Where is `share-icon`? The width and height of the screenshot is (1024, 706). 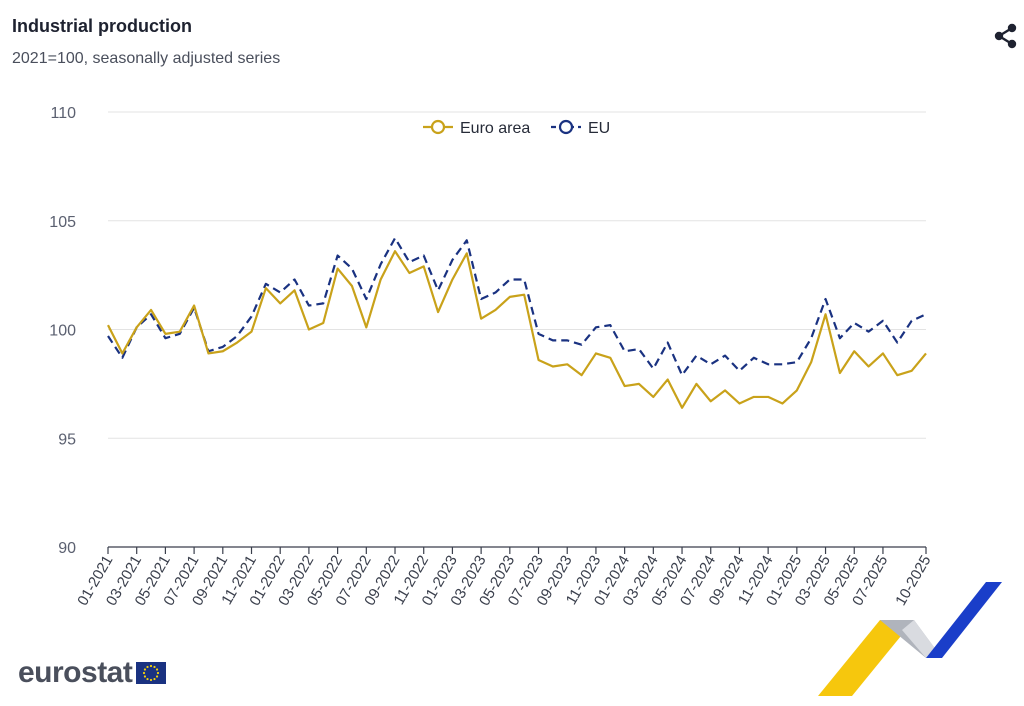 share-icon is located at coordinates (1006, 36).